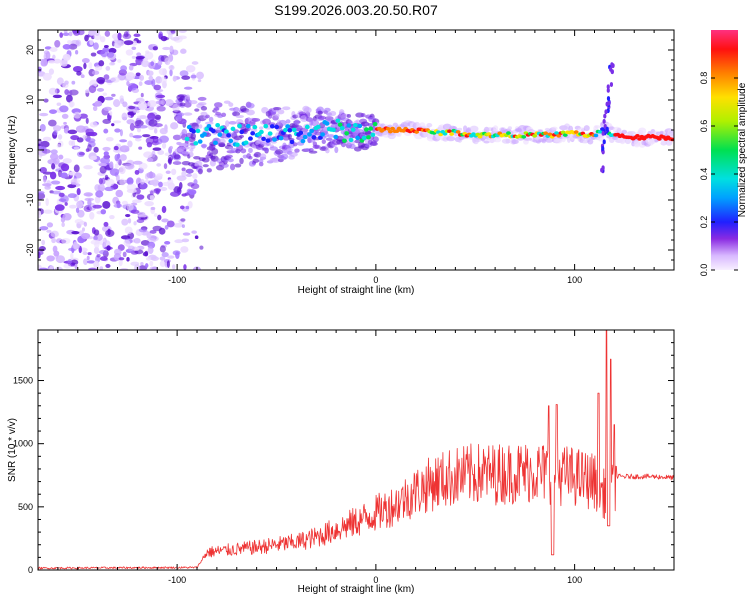 The height and width of the screenshot is (600, 750). What do you see at coordinates (742, 149) in the screenshot?
I see `colorbar-label: Normalized spectral amplitude` at bounding box center [742, 149].